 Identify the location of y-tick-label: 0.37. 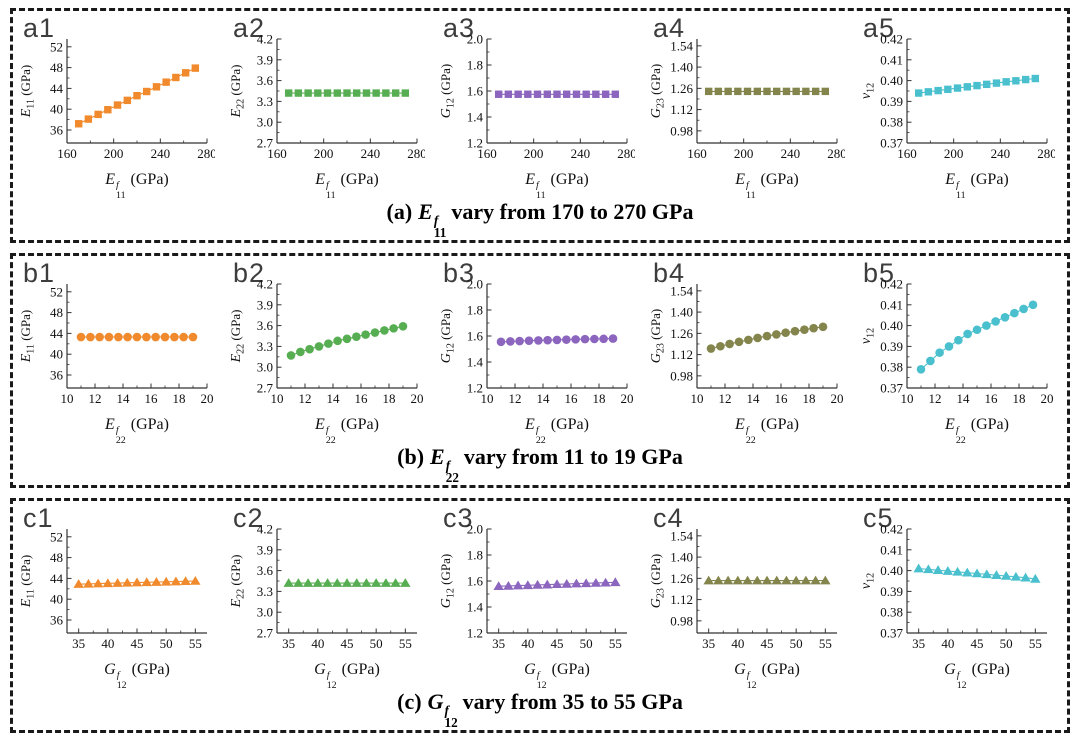
(891, 143).